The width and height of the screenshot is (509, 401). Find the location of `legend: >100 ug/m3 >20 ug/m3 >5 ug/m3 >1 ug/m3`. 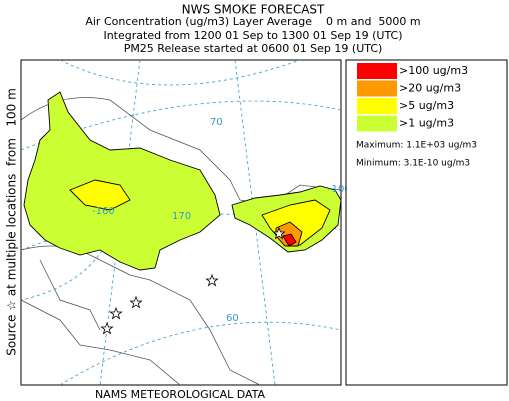

legend: >100 ug/m3 >20 ug/m3 >5 ug/m3 >1 ug/m3 is located at coordinates (412, 97).